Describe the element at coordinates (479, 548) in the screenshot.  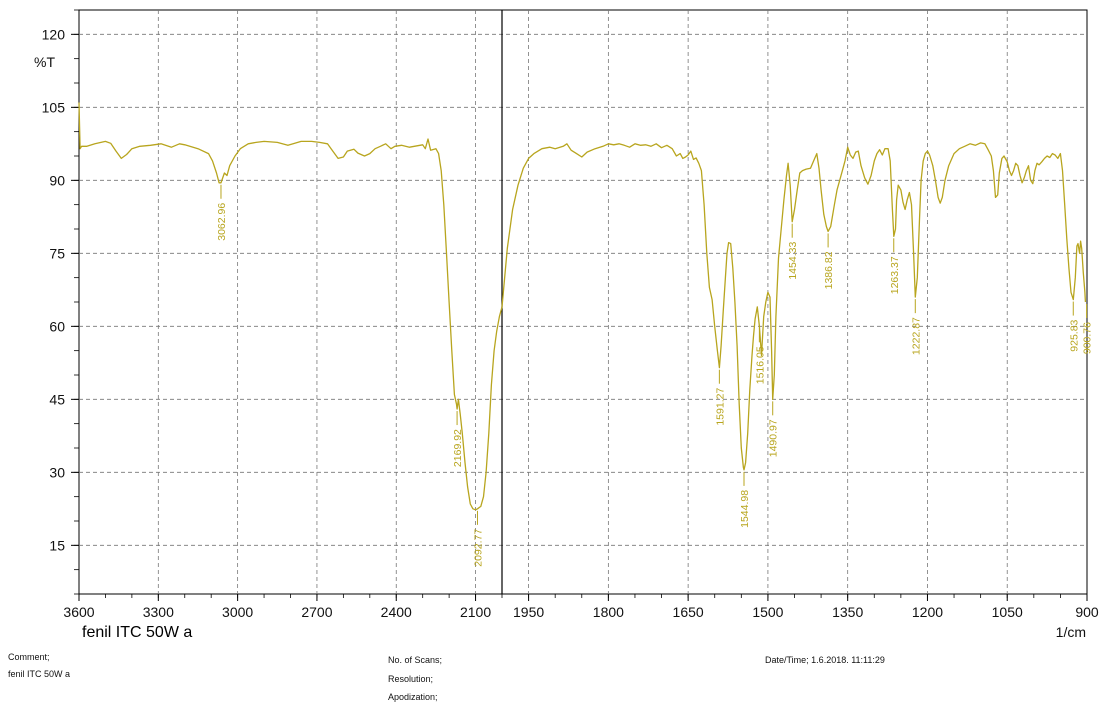
I see `peak-label: 2092.77` at that location.